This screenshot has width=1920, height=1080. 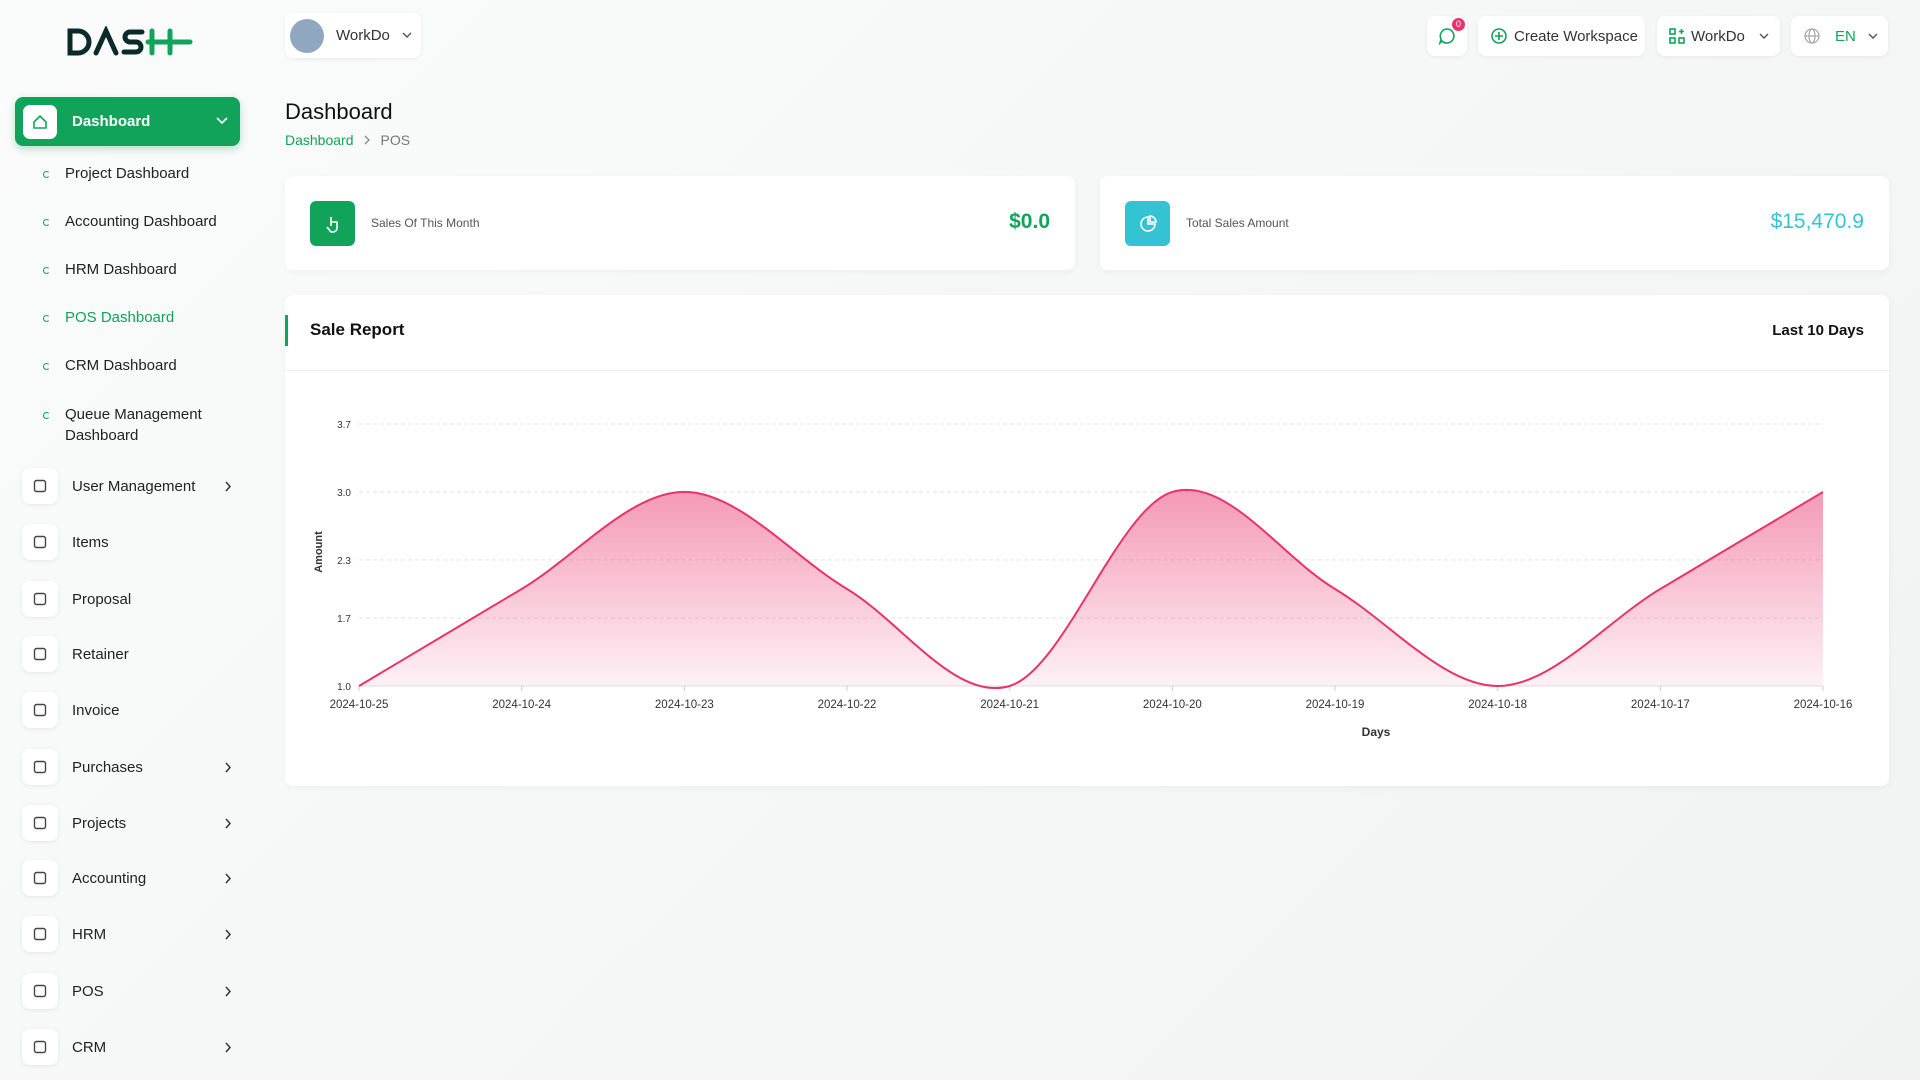 What do you see at coordinates (1009, 705) in the screenshot?
I see `x-tick-label: 2024-10-21` at bounding box center [1009, 705].